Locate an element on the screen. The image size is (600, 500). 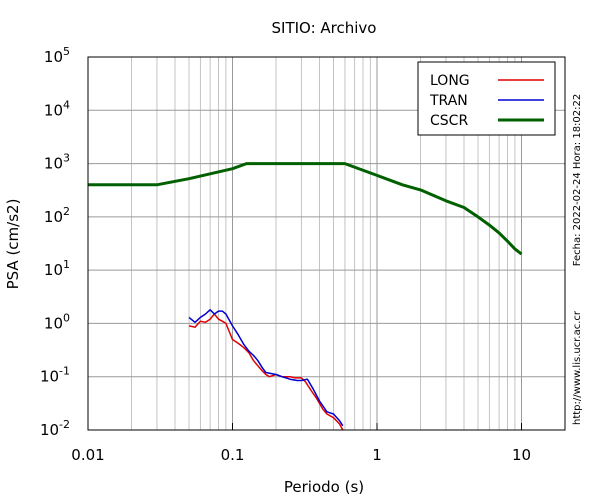
x-tick-label: 0.01 is located at coordinates (87, 455).